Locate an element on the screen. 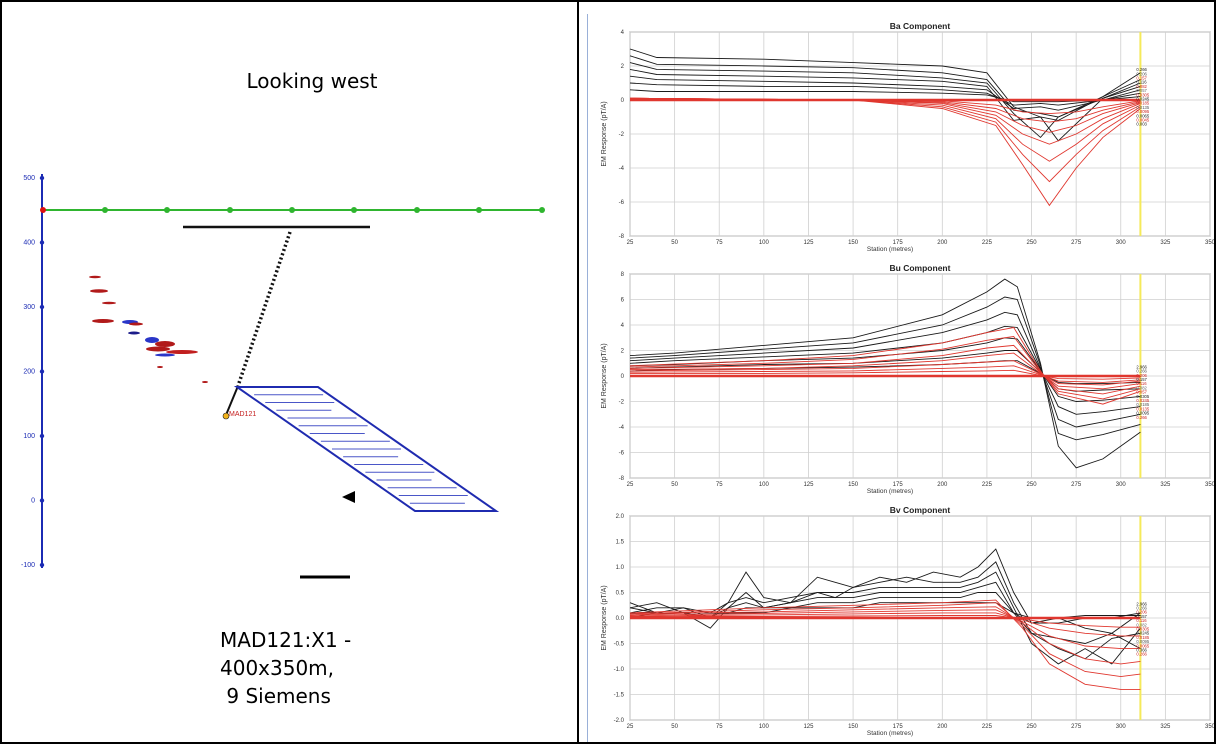  surface-stations is located at coordinates (292, 210).